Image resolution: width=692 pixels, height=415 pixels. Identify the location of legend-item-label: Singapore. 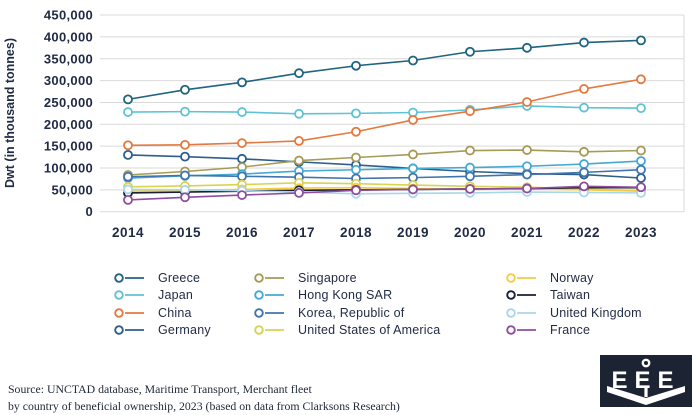
(327, 277).